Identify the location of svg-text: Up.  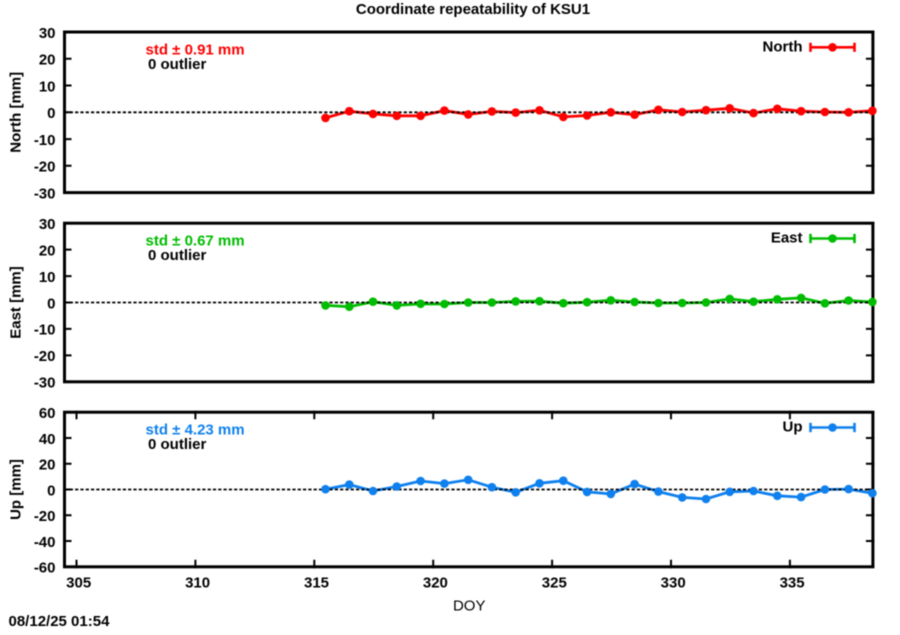
(793, 427).